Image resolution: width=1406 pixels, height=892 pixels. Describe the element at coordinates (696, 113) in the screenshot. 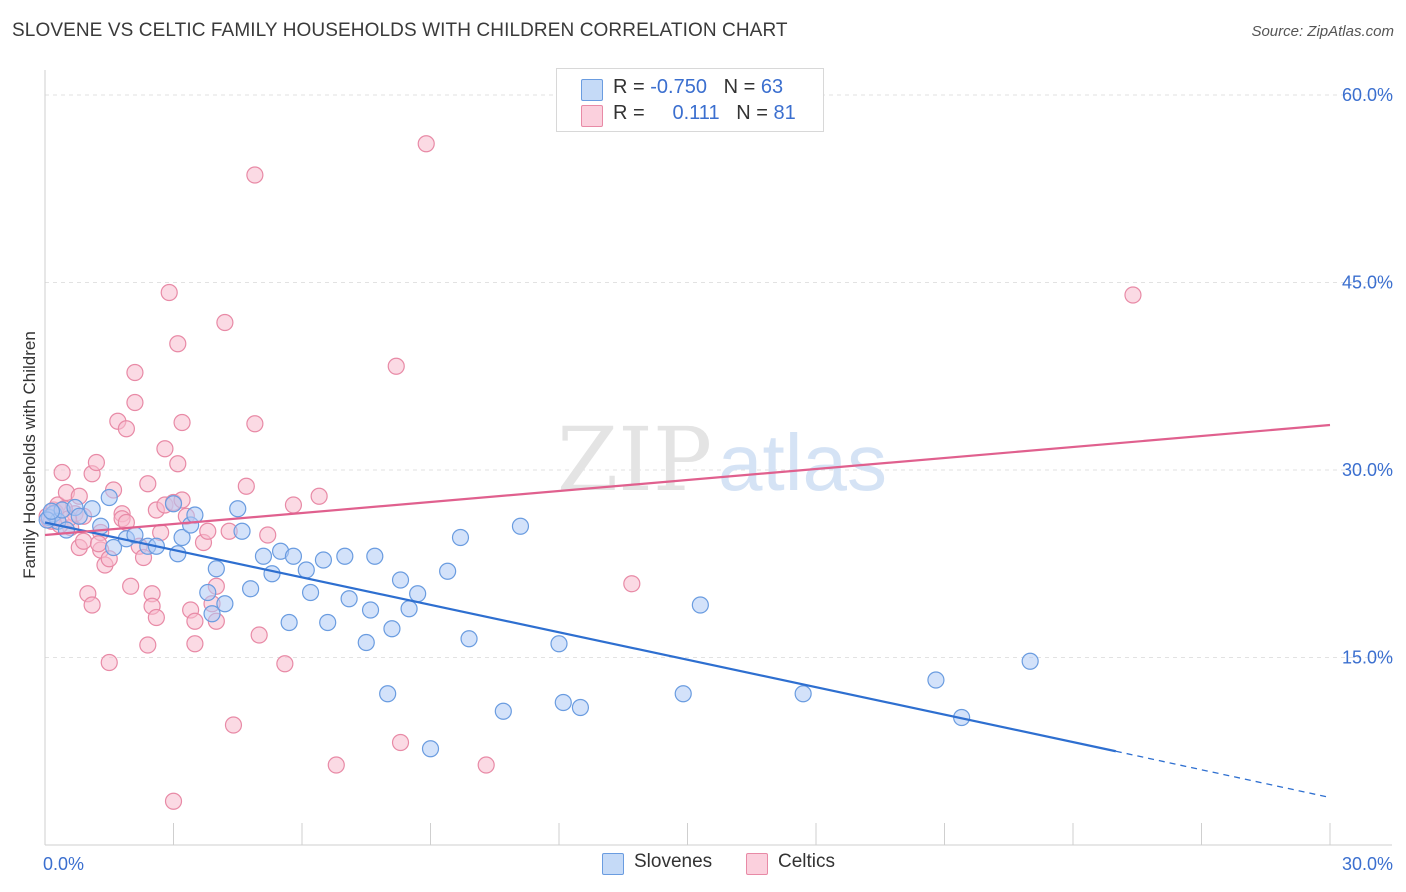

I see `r-value: 0.111` at that location.